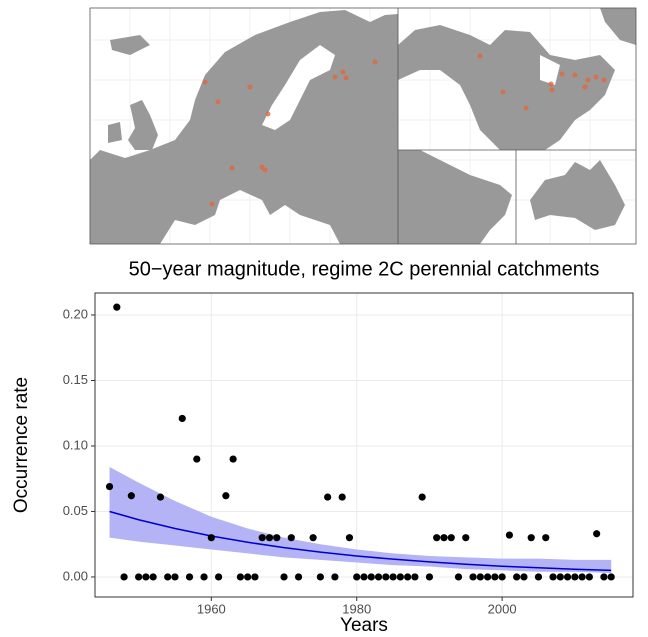  I want to click on confidence-band, so click(360, 520).